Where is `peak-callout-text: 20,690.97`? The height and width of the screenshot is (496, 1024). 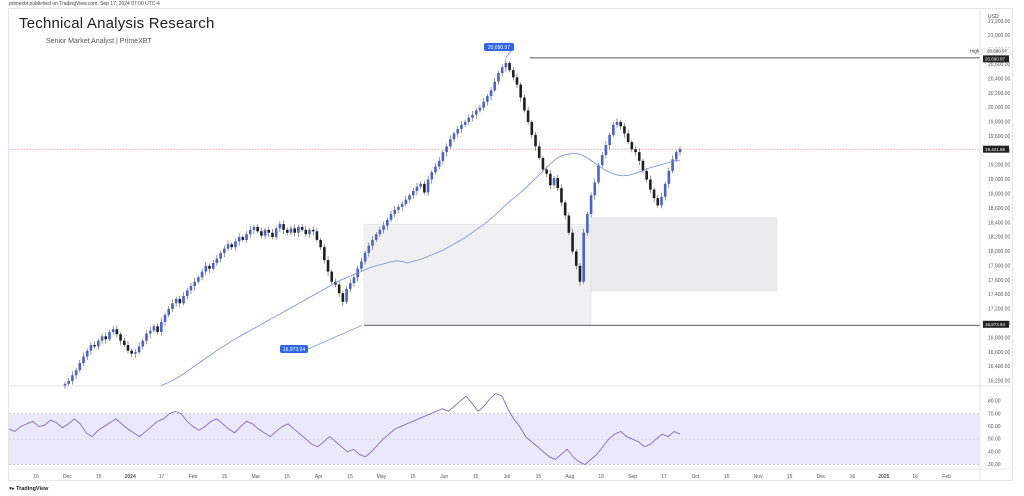
peak-callout-text: 20,690.97 is located at coordinates (499, 48).